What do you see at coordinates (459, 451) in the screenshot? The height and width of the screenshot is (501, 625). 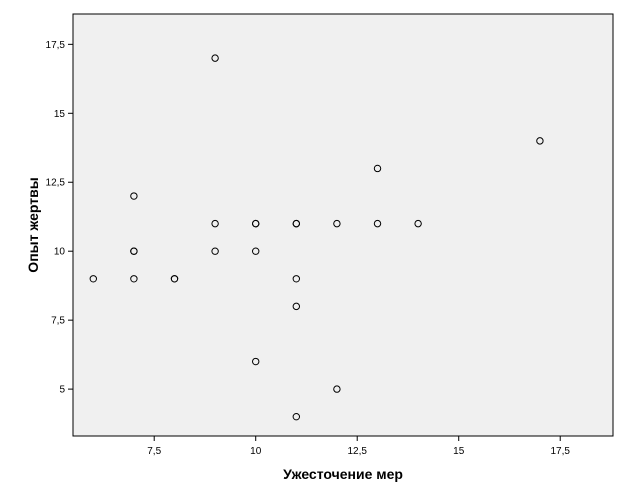 I see `x-tick-label: 15` at bounding box center [459, 451].